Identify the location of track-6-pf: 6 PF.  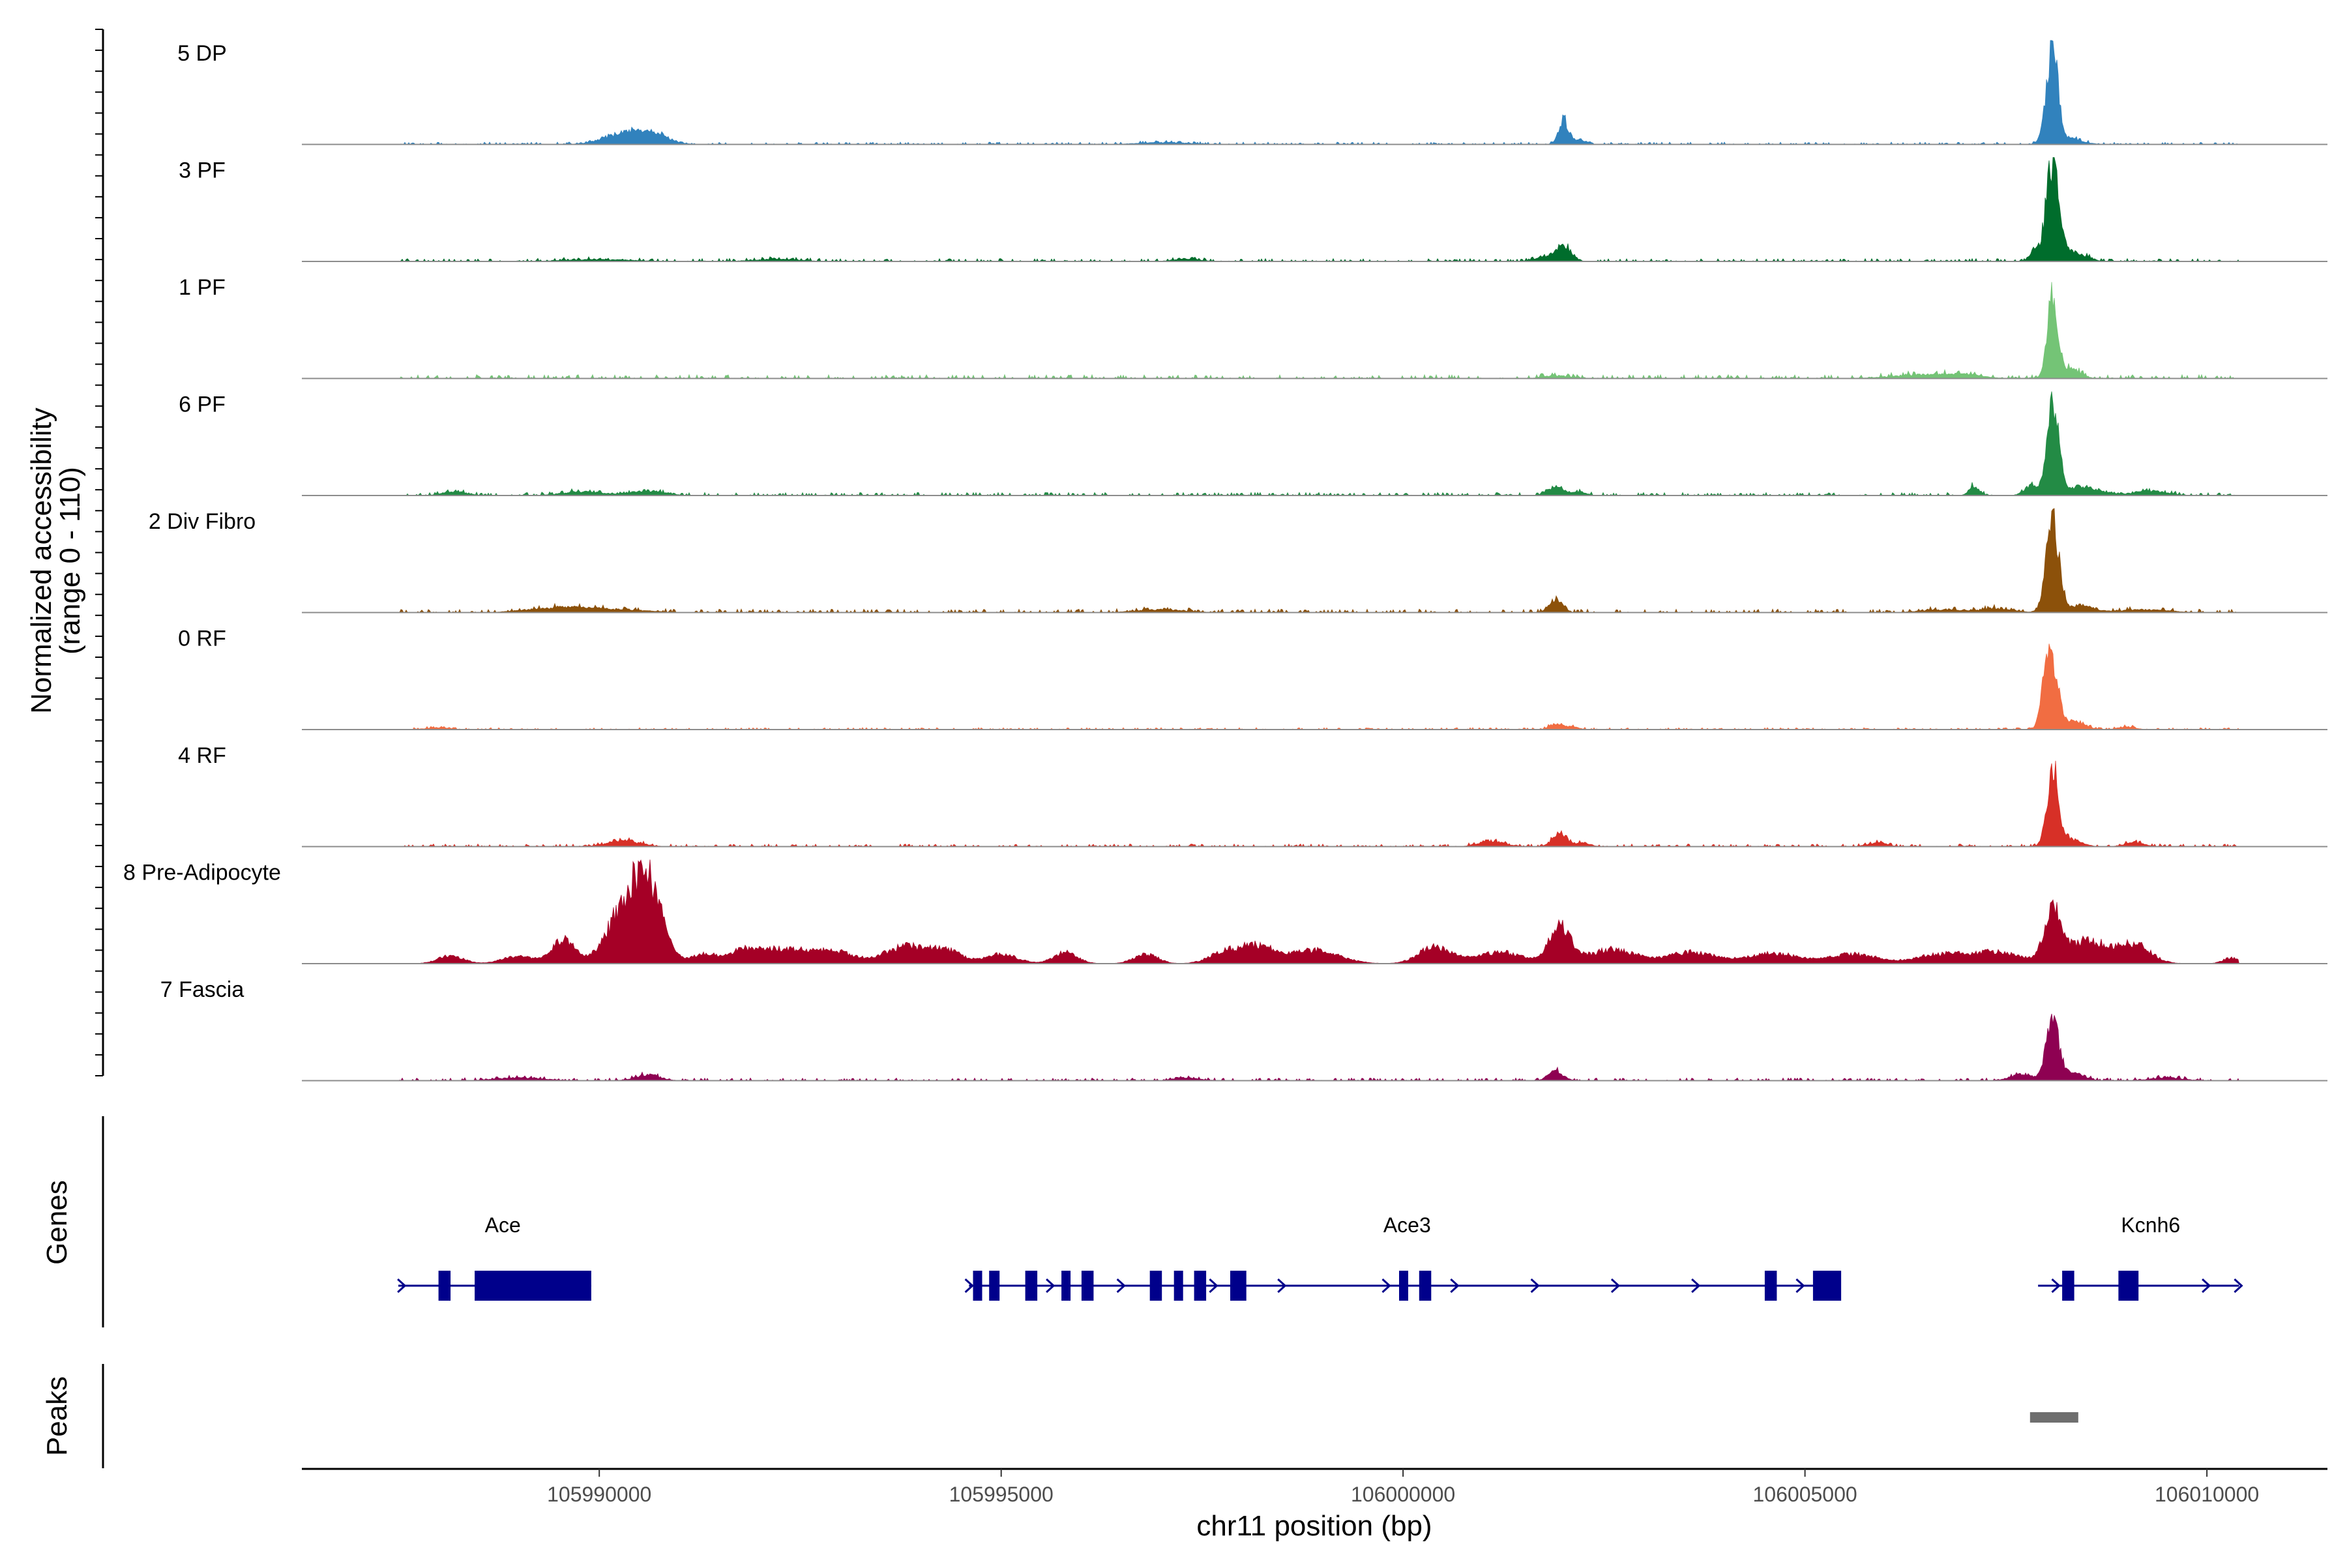
(1253, 444).